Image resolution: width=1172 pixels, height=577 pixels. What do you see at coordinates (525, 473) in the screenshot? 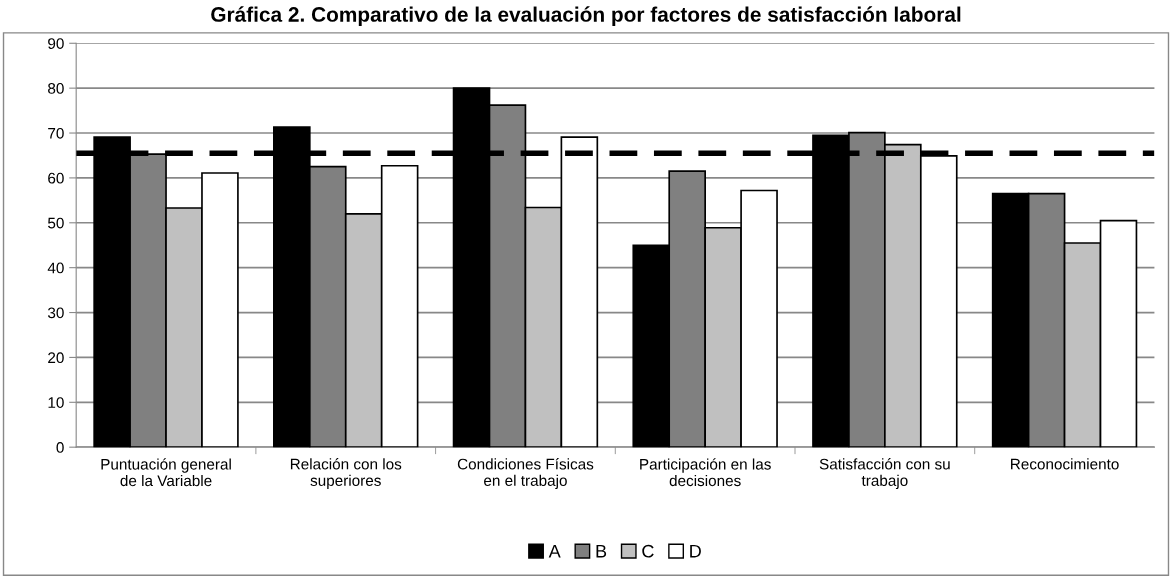
I see `x-tick-label: Condiciones Físicas en el trabajo` at bounding box center [525, 473].